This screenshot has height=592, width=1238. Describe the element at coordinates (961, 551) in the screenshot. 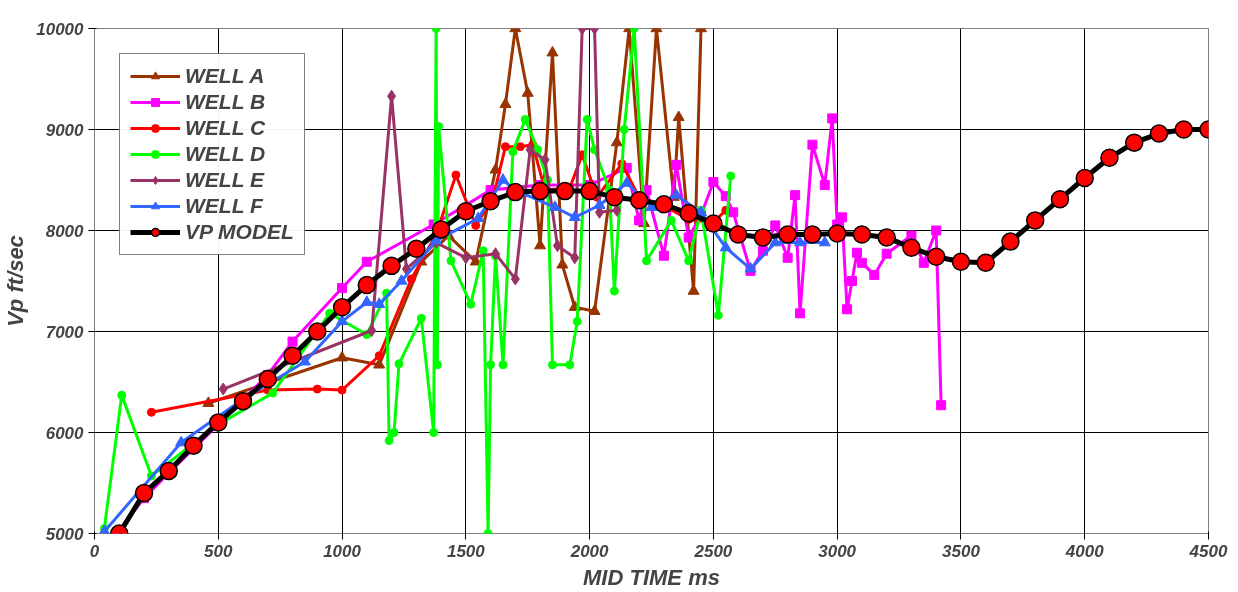

I see `x-tick-label: 3500` at that location.